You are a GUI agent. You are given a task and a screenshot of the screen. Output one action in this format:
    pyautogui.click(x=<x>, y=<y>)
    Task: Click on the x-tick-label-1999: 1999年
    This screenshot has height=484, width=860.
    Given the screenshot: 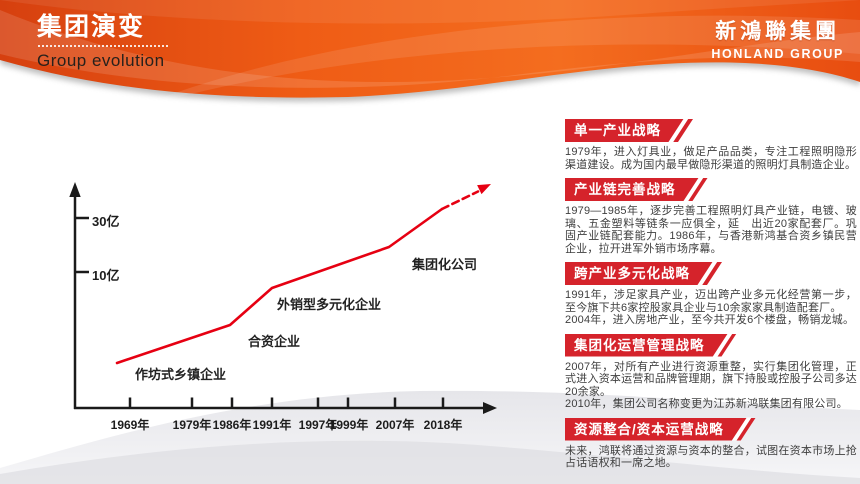 What is the action you would take?
    pyautogui.click(x=349, y=425)
    